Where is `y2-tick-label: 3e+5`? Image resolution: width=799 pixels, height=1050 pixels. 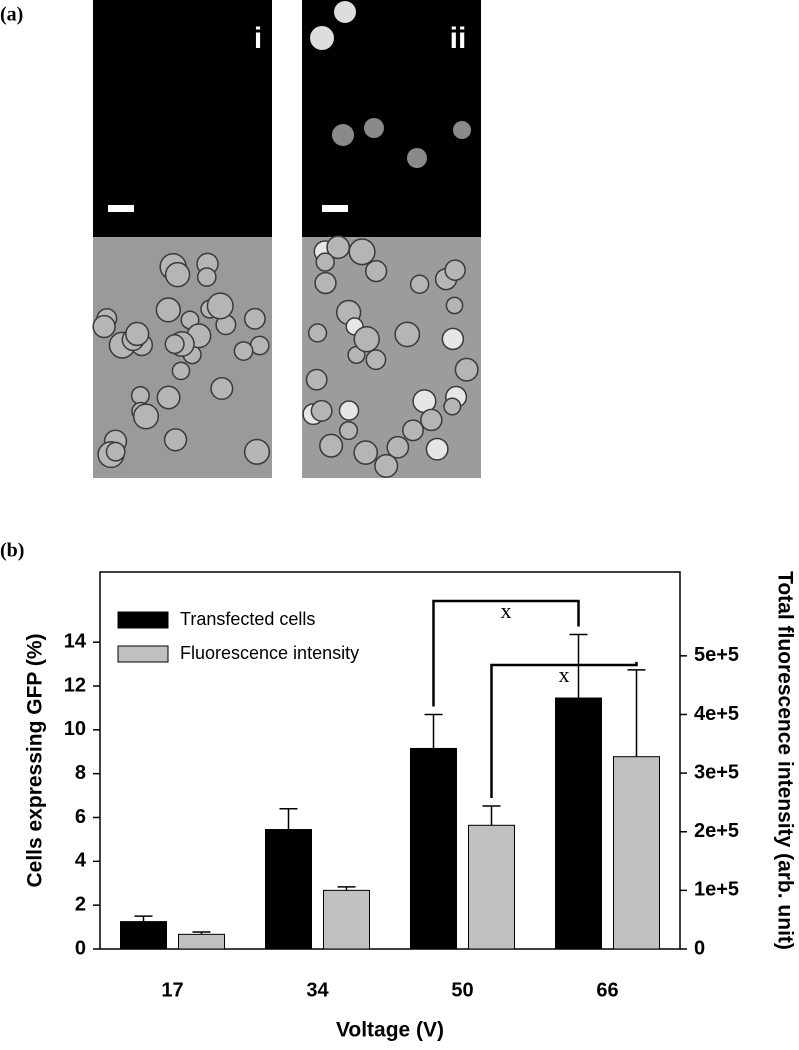 y2-tick-label: 3e+5 is located at coordinates (716, 772).